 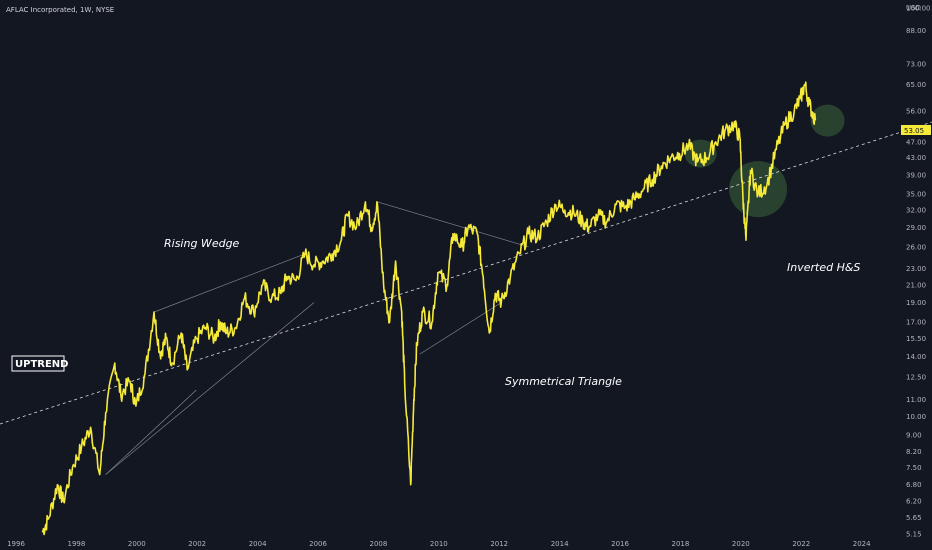 I want to click on x-tick-label: 2000, so click(x=137, y=544).